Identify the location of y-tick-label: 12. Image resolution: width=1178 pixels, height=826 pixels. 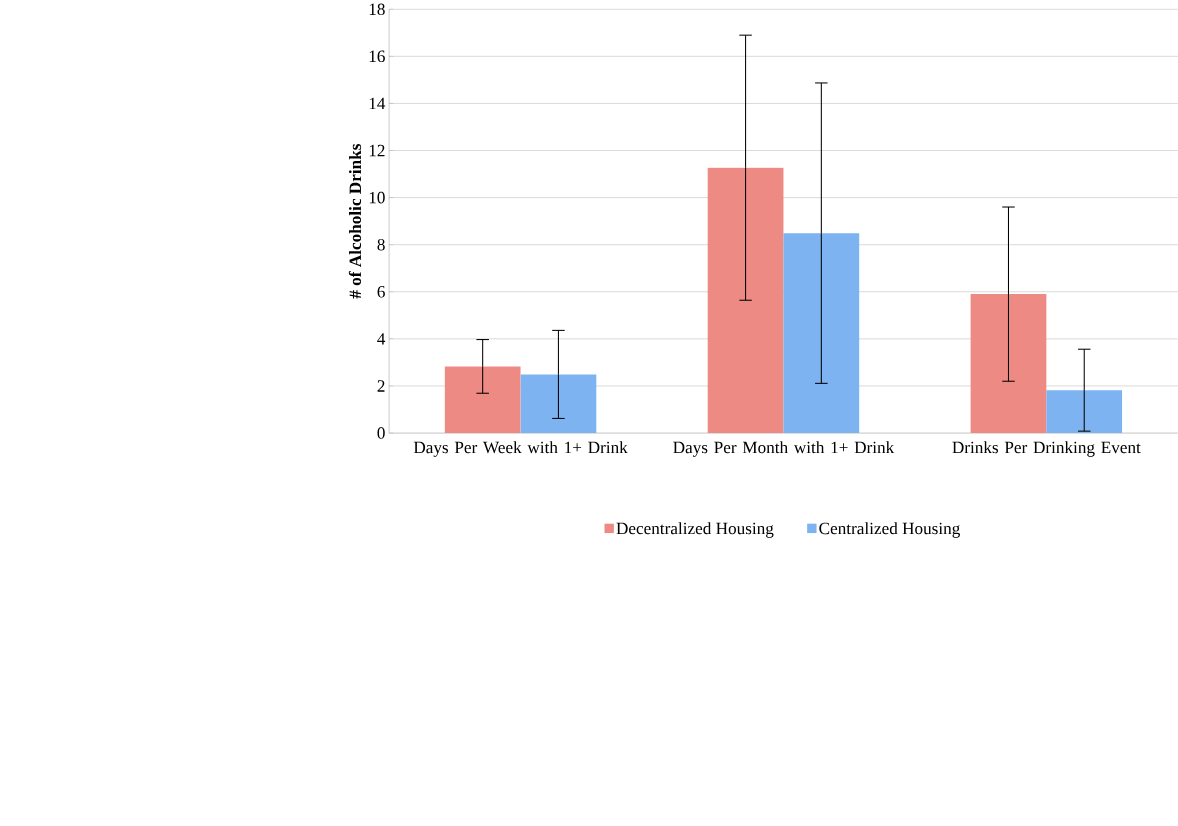
(377, 150).